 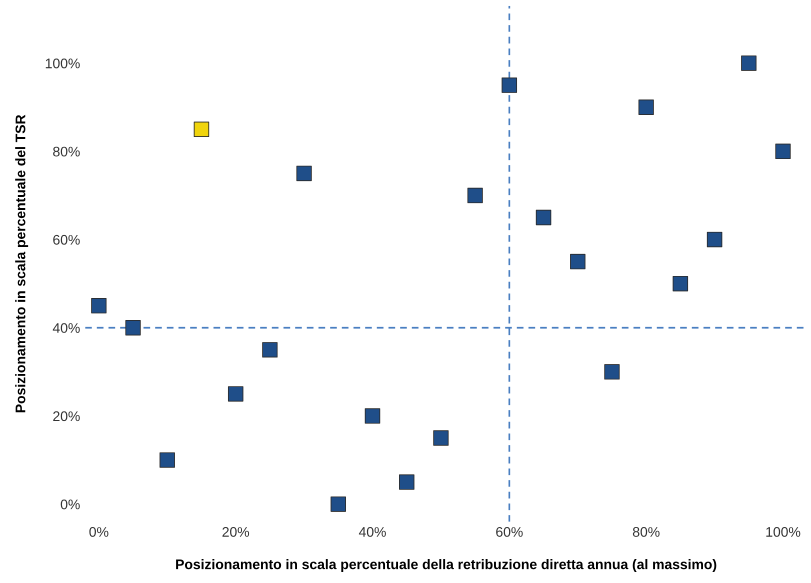 I want to click on y-tick-label: 40%, so click(x=66, y=328).